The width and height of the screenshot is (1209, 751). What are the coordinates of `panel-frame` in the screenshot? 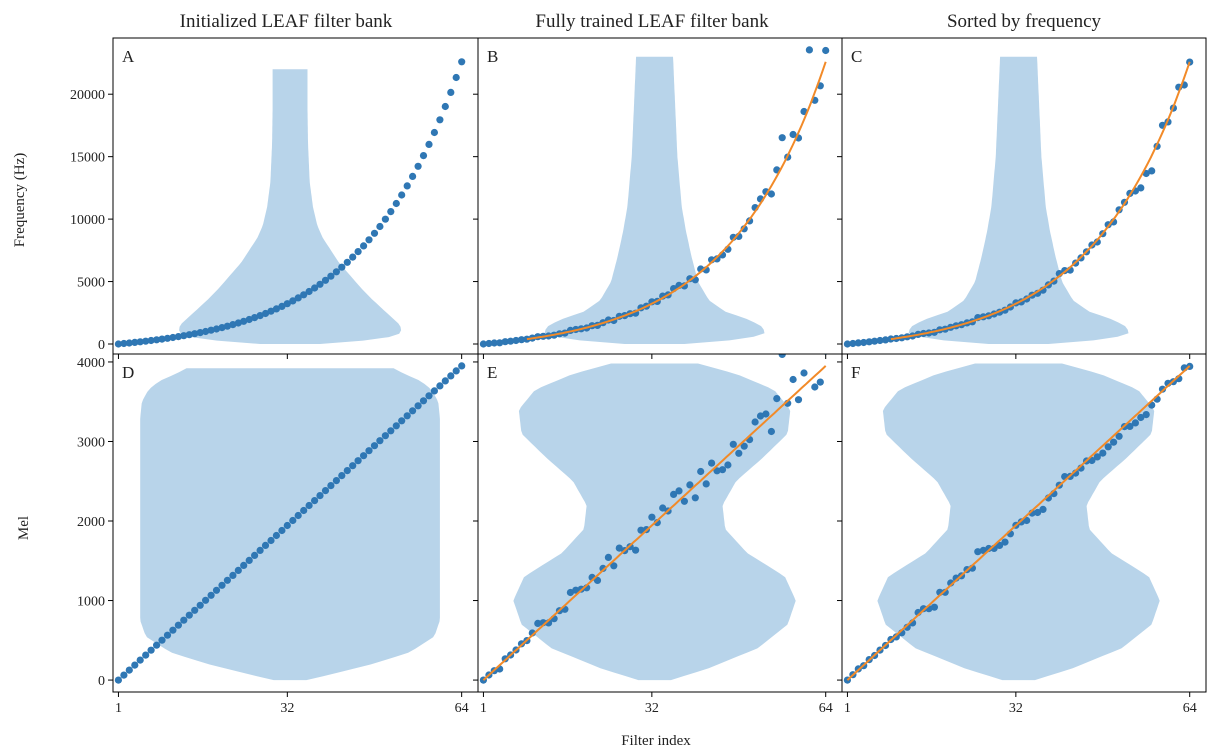 It's located at (1024, 523).